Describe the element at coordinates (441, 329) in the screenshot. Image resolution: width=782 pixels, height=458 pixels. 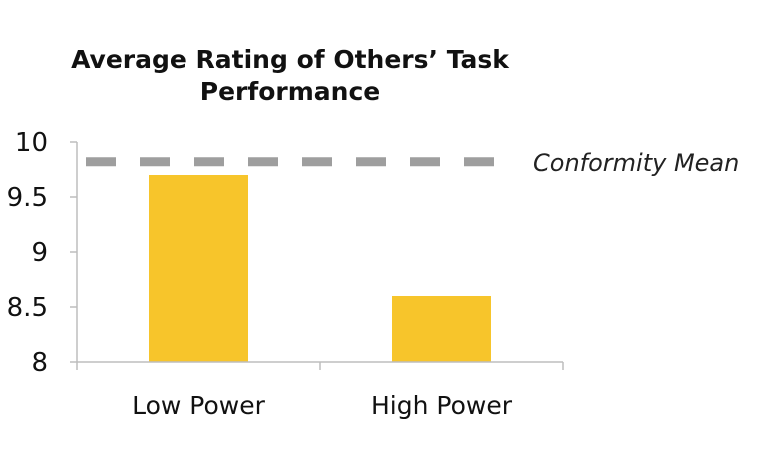
I see `bar-high-power` at that location.